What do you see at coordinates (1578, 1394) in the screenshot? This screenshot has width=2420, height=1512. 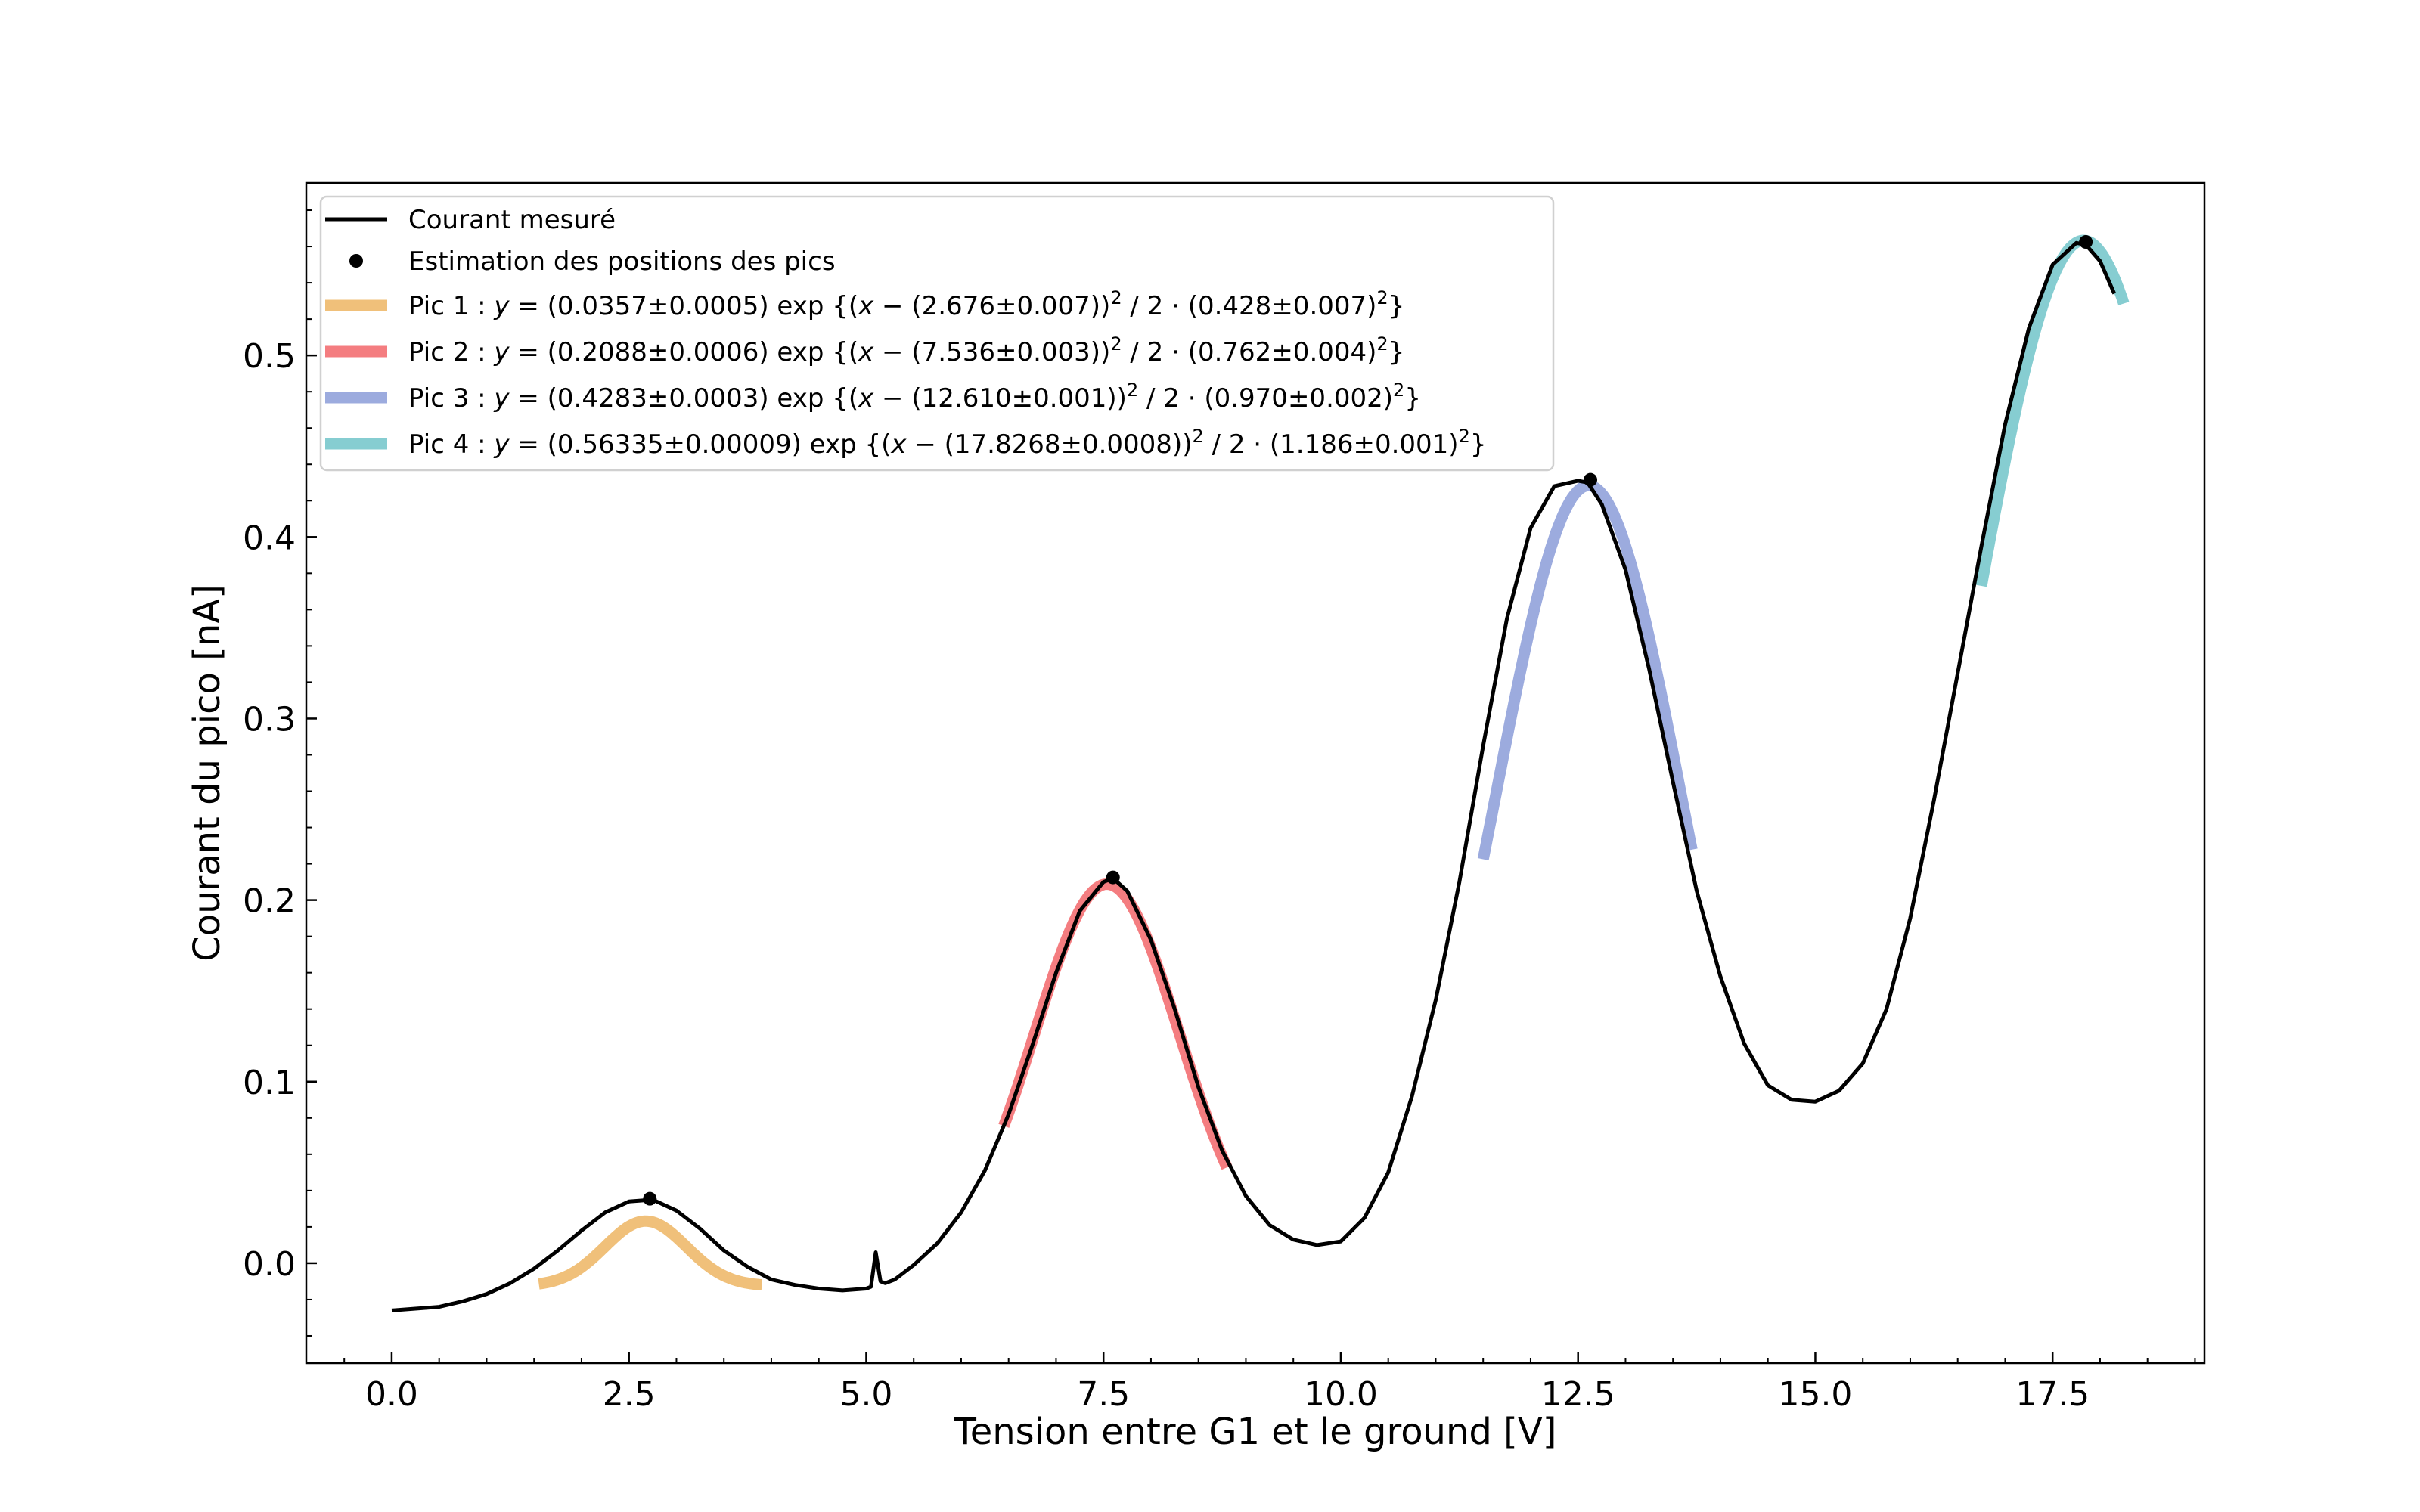 I see `x-tick-label: 12.5` at bounding box center [1578, 1394].